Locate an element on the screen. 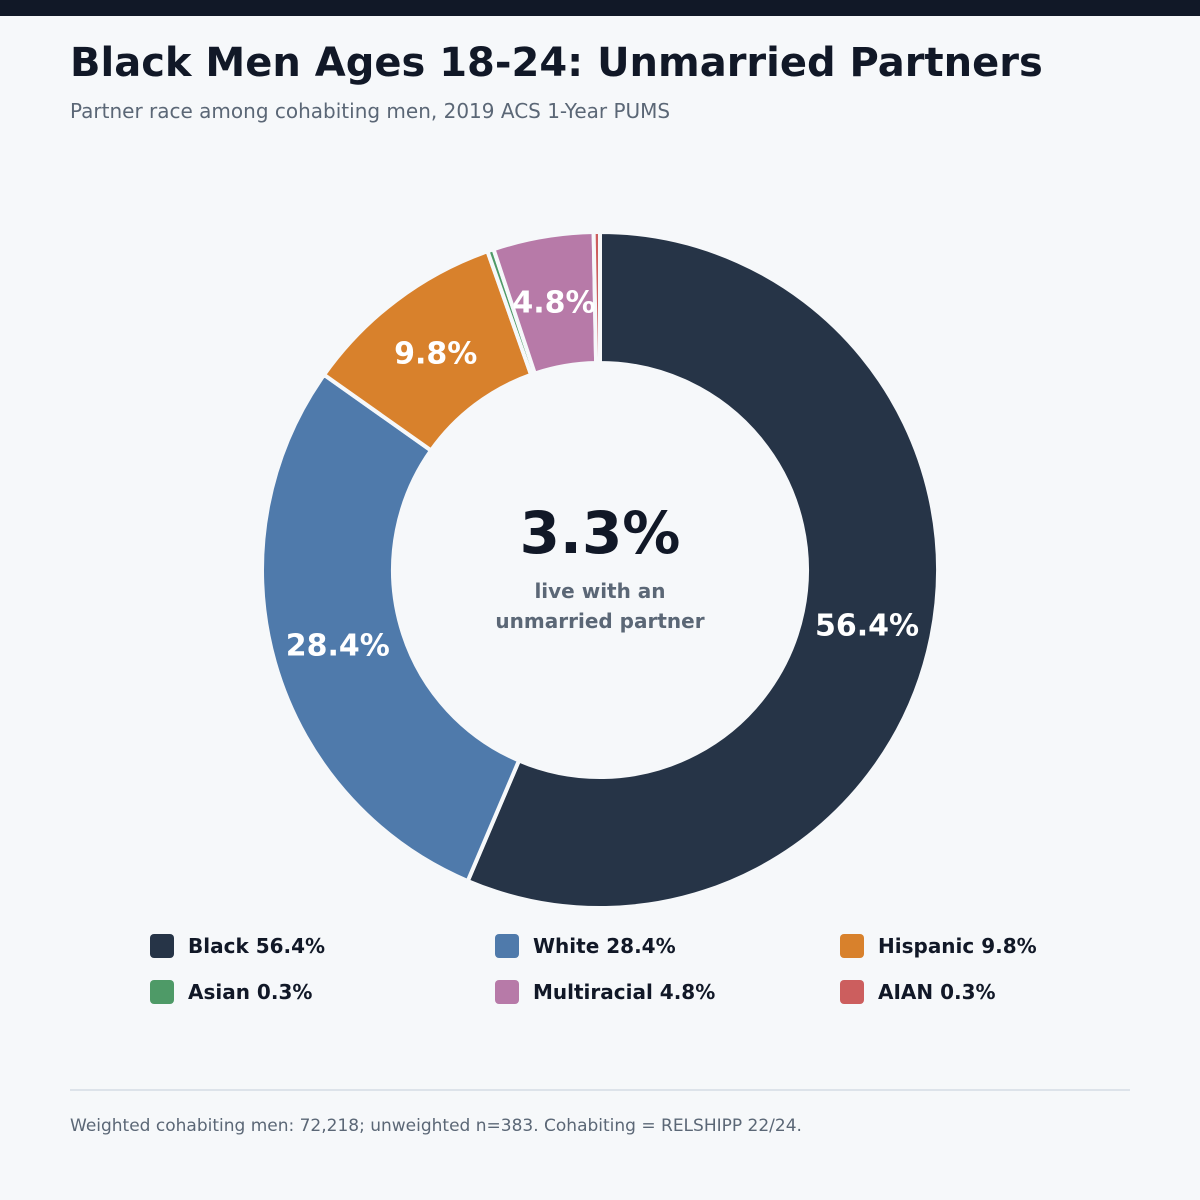 This screenshot has height=1200, width=1200. legend-label: Black 56.4% is located at coordinates (257, 946).